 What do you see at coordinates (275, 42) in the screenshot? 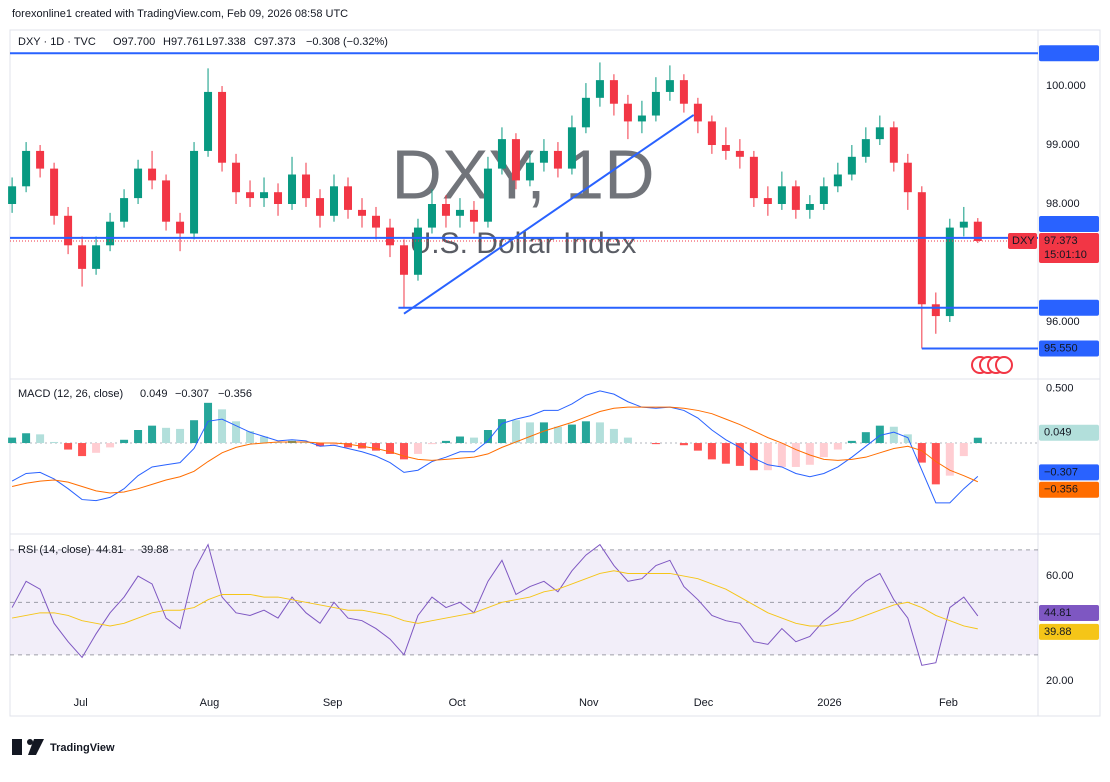
I see `ohlc-label: C97.373` at bounding box center [275, 42].